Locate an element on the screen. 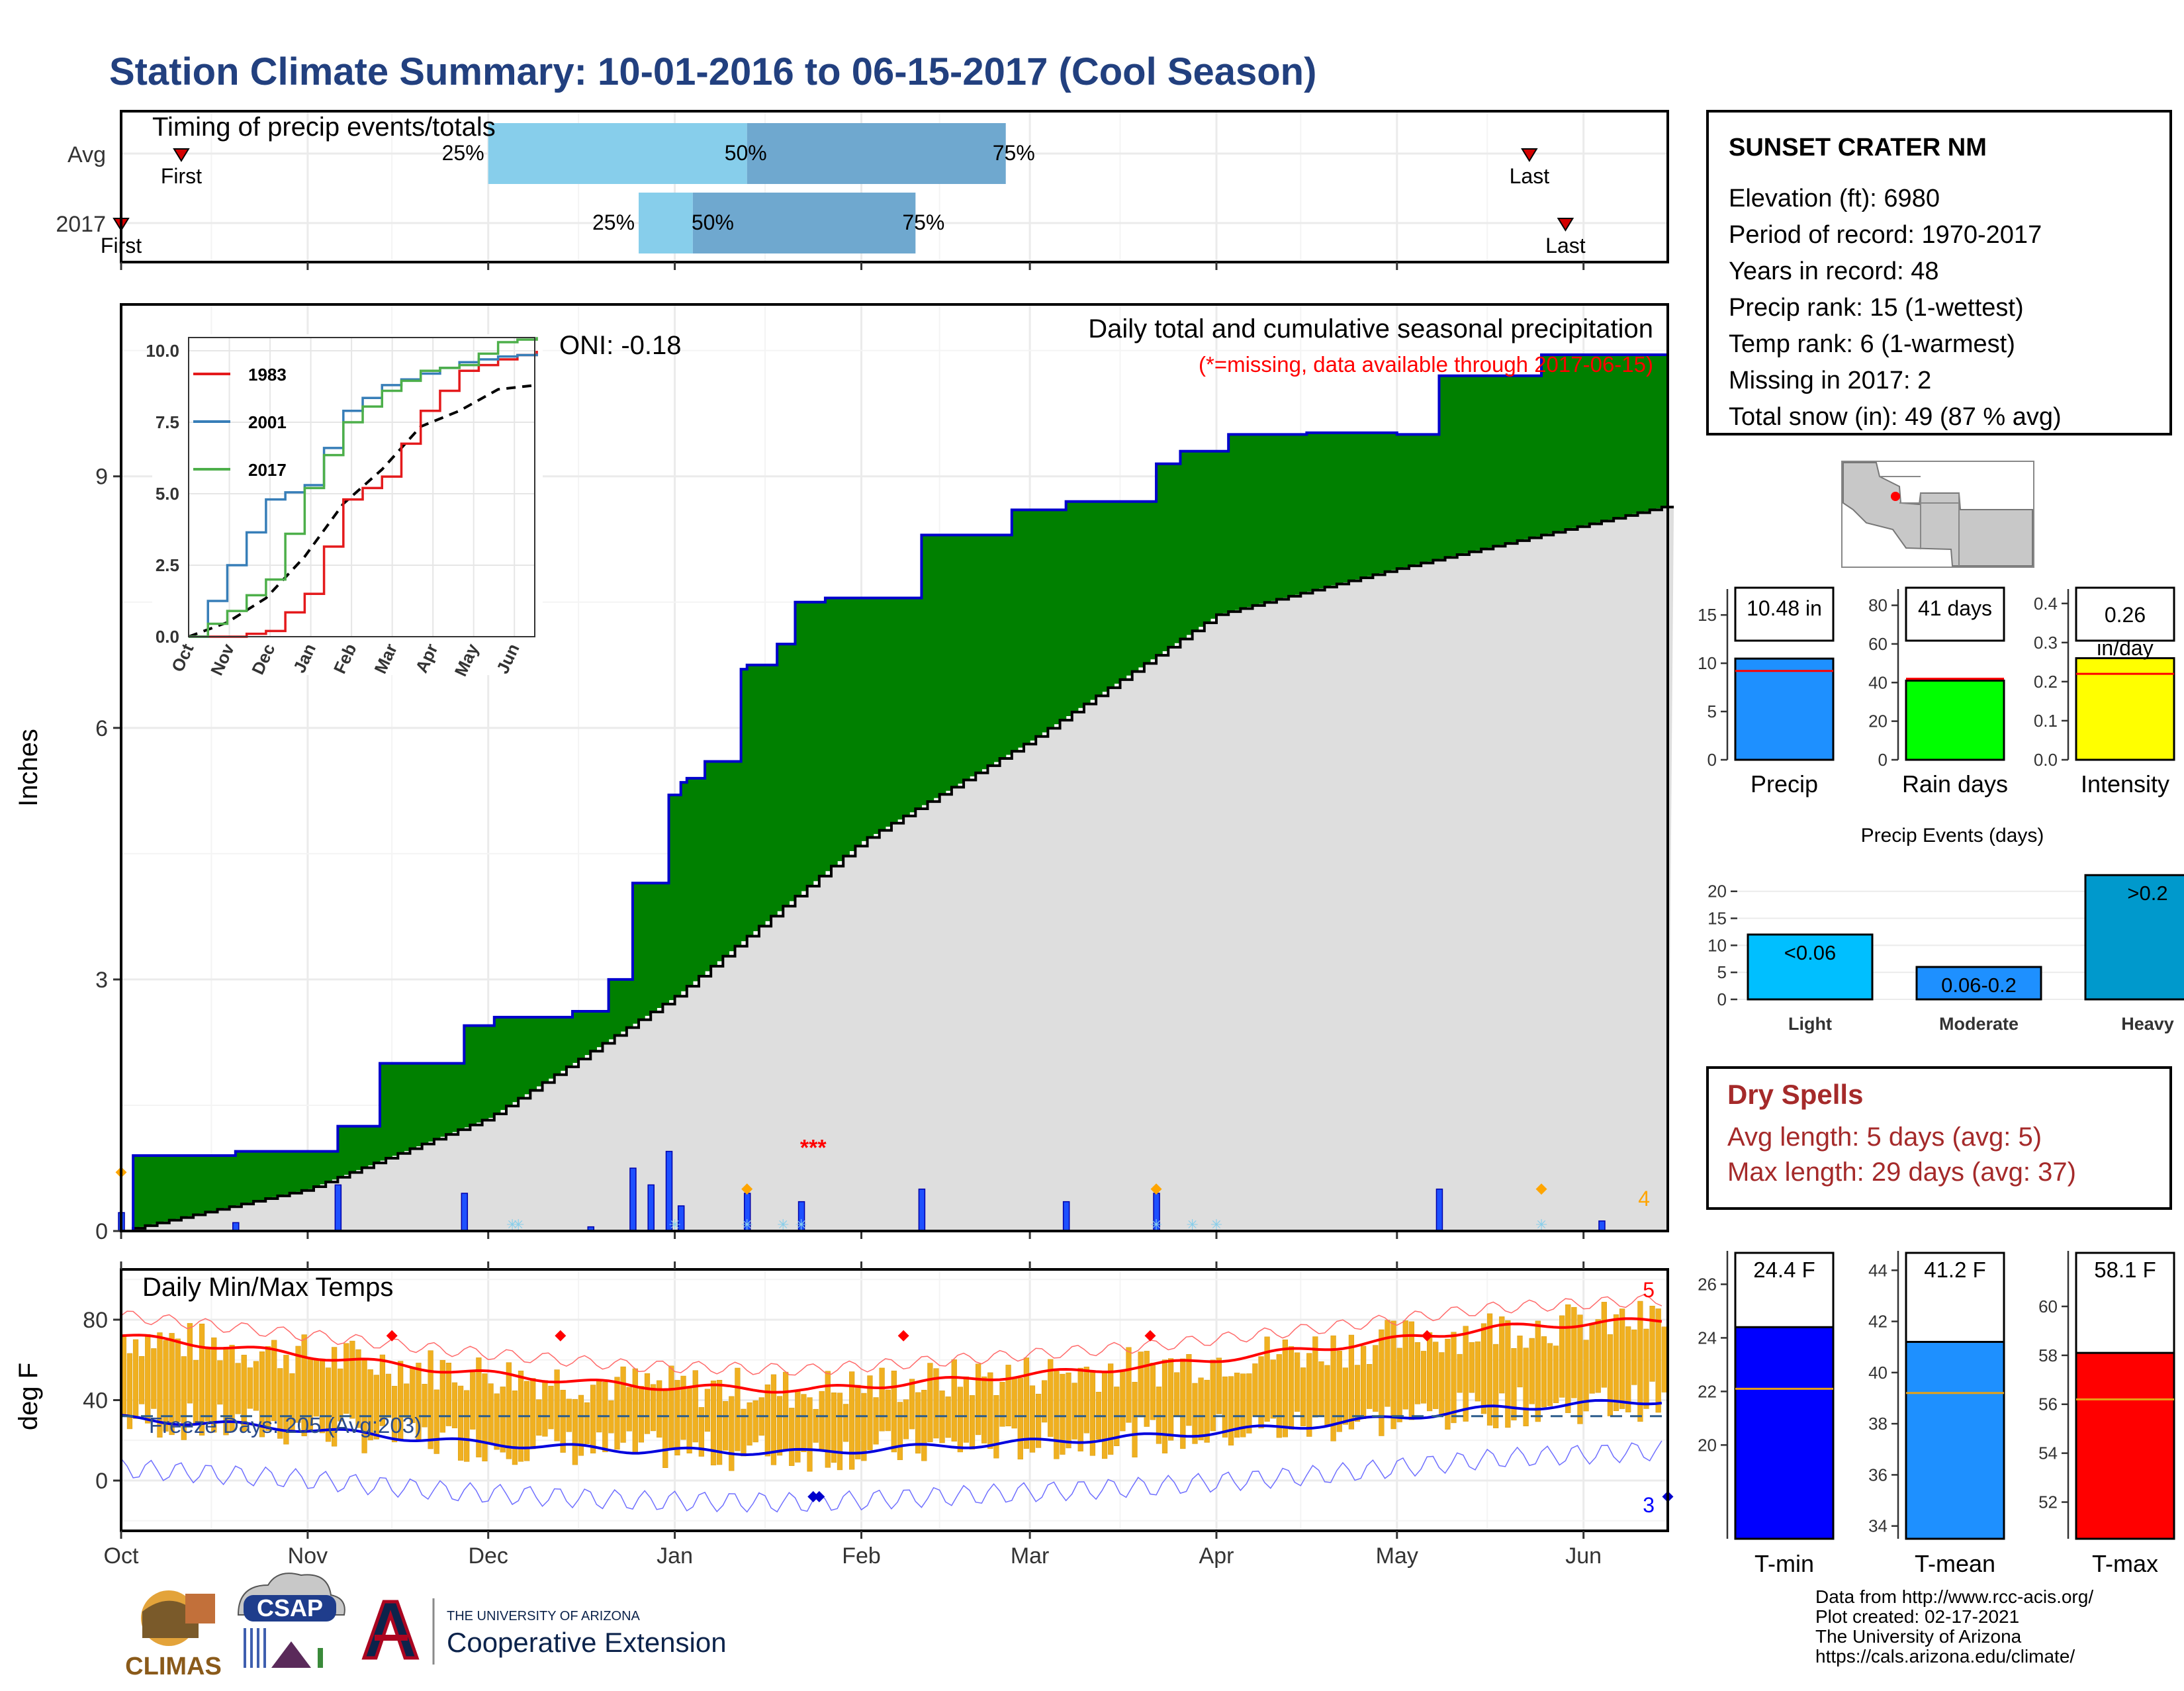 The height and width of the screenshot is (1691, 2184). mini-bar-name: Rain days is located at coordinates (1955, 784).